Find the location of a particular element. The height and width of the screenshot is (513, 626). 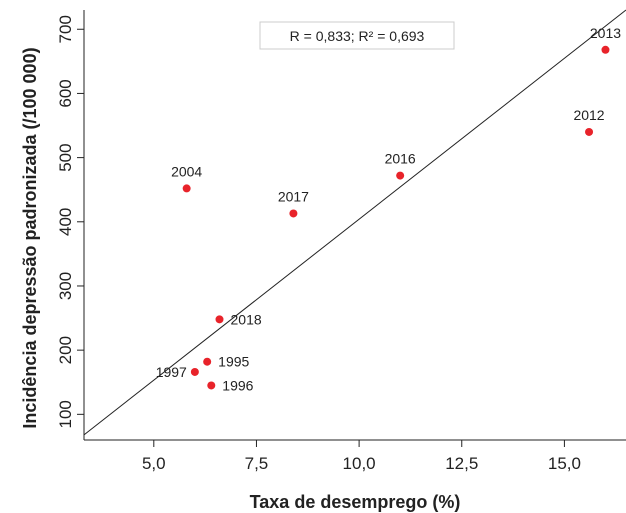

point-label: 1997 is located at coordinates (171, 372).